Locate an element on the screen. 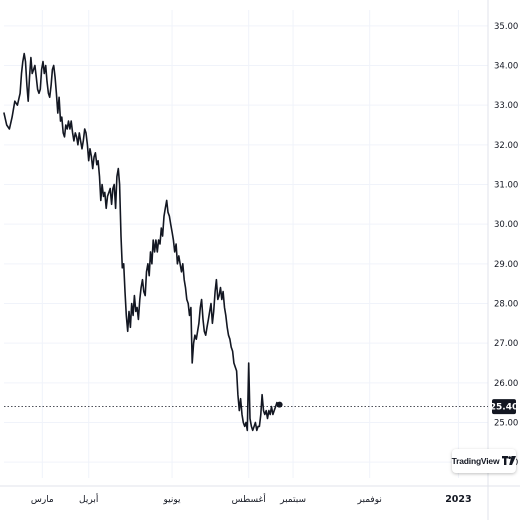  price-tick-label: 32.00 is located at coordinates (506, 146).